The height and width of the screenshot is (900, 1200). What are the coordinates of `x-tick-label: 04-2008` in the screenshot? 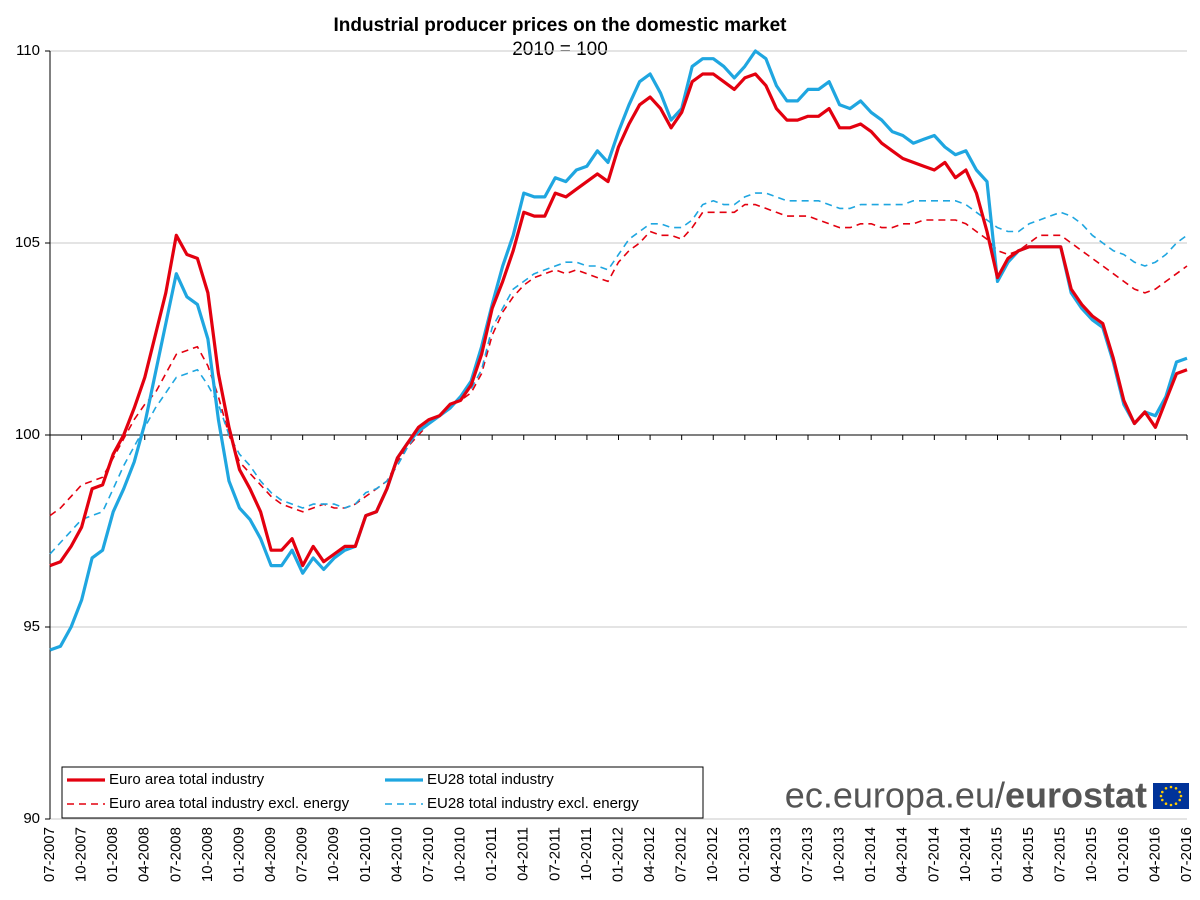 It's located at (144, 854).